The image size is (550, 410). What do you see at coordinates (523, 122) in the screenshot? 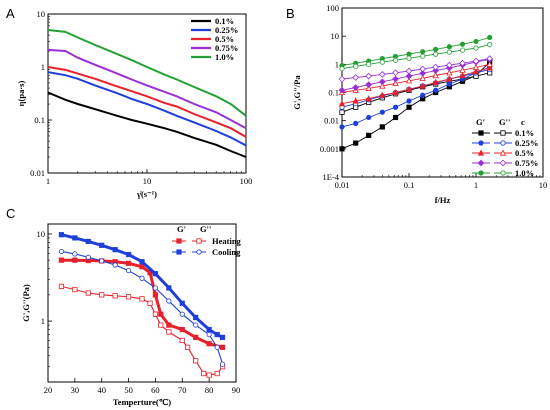
I see `legend-header: c` at bounding box center [523, 122].